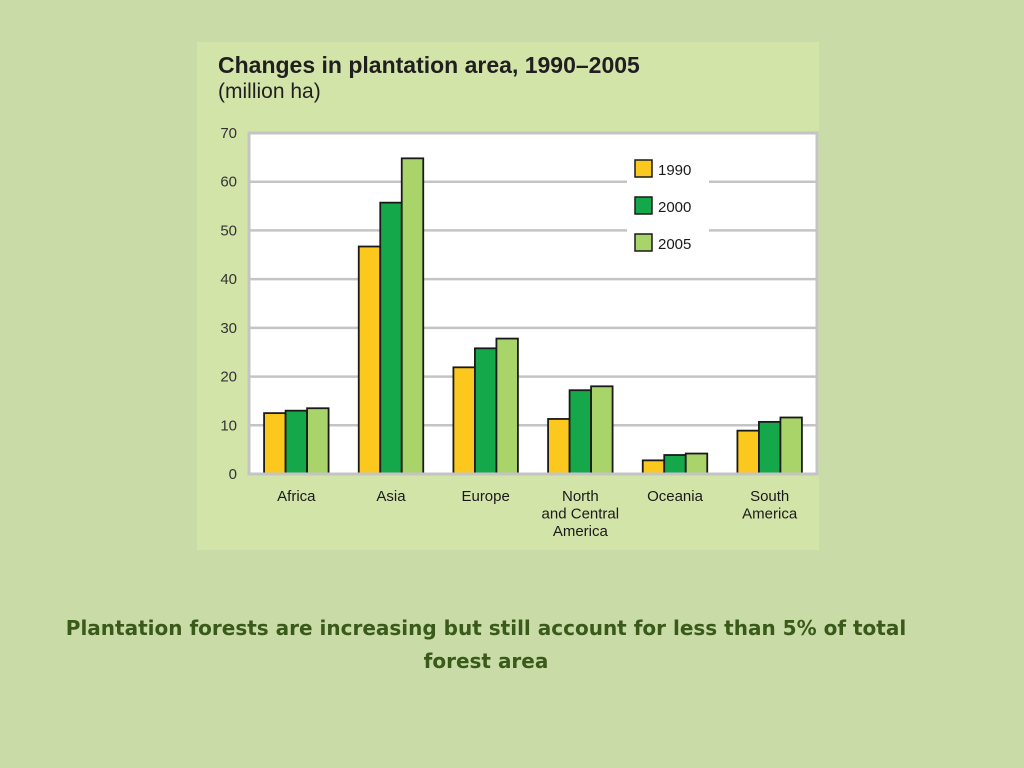 The image size is (1024, 768). What do you see at coordinates (269, 91) in the screenshot?
I see `chart-subtitle: (million ha)` at bounding box center [269, 91].